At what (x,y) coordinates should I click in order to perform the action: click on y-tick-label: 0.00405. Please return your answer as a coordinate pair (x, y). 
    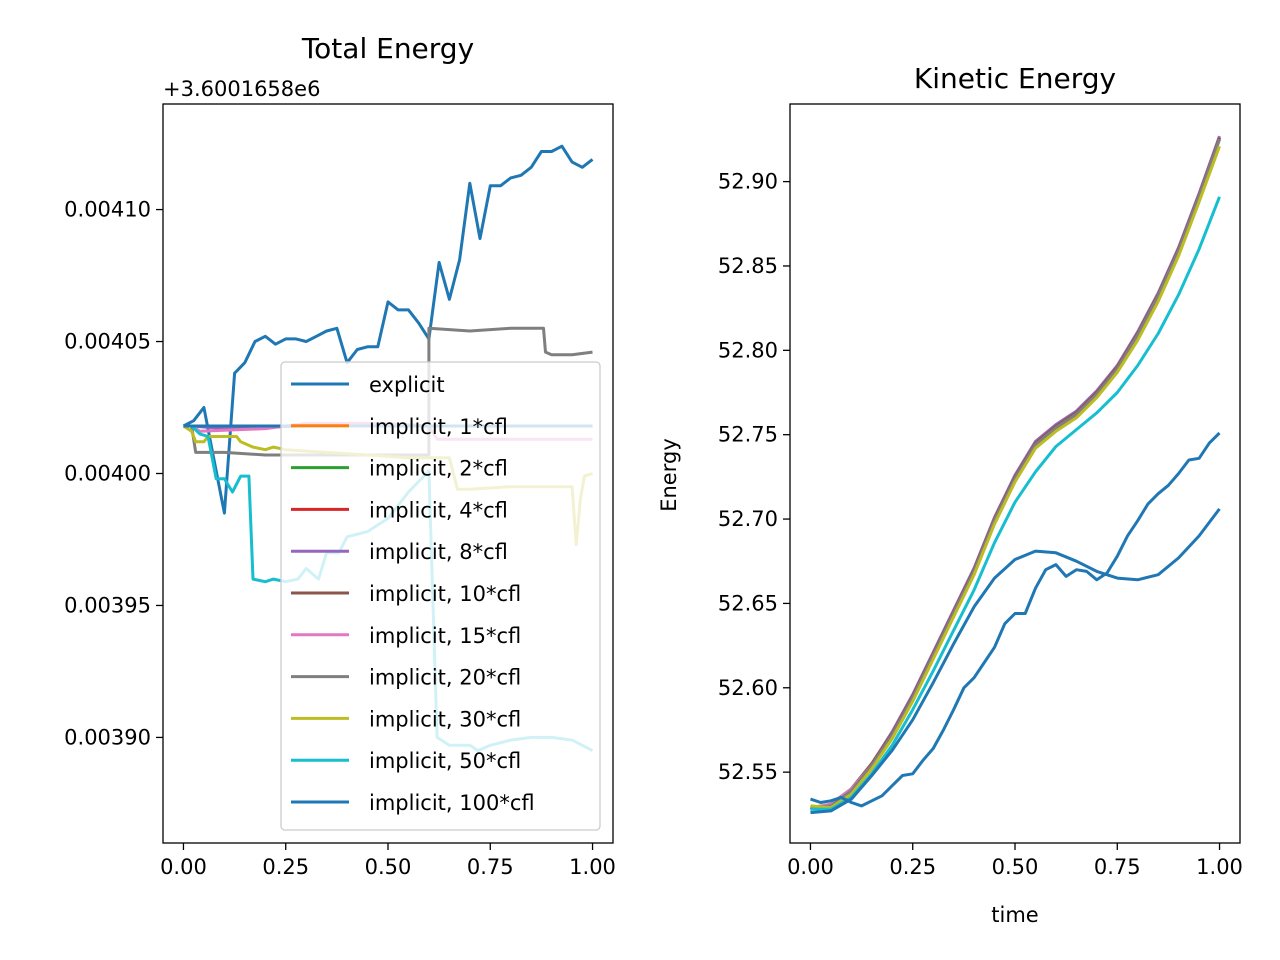
    Looking at the image, I should click on (107, 342).